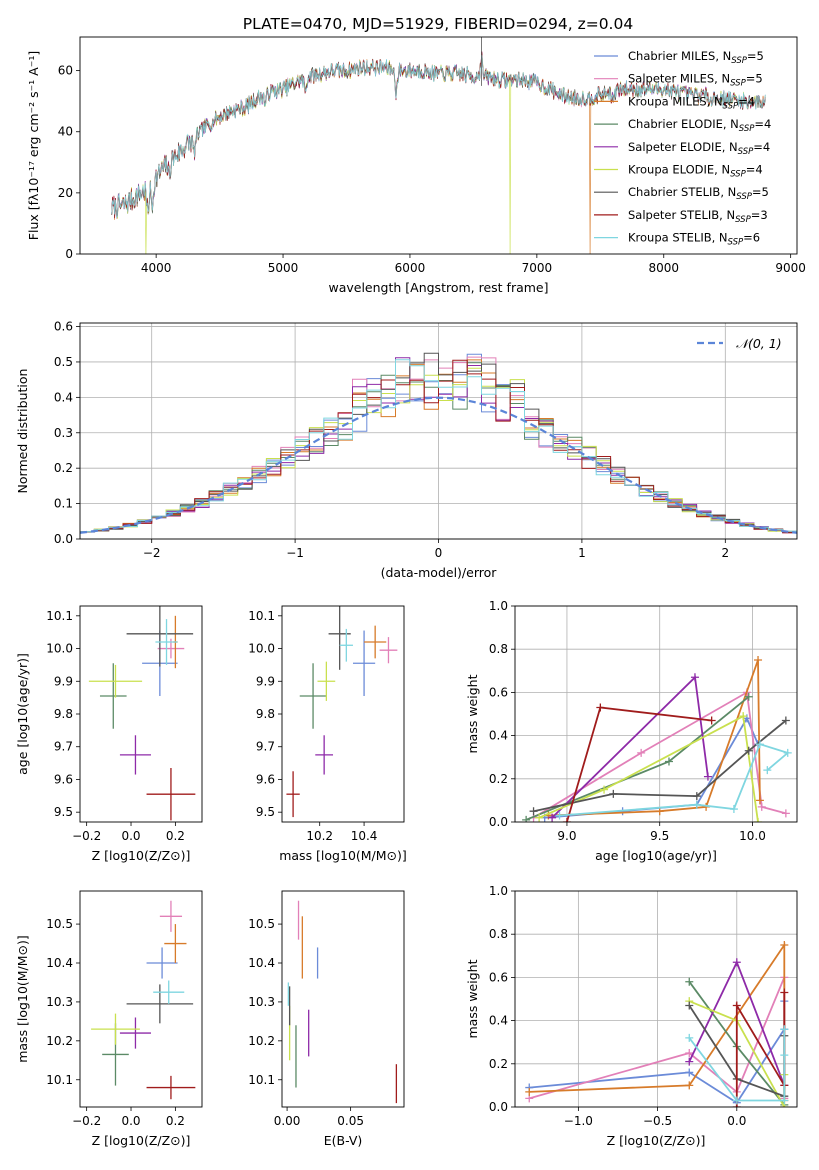 The image size is (819, 1170). What do you see at coordinates (265, 779) in the screenshot?
I see `y-tick-label: 9.6` at bounding box center [265, 779].